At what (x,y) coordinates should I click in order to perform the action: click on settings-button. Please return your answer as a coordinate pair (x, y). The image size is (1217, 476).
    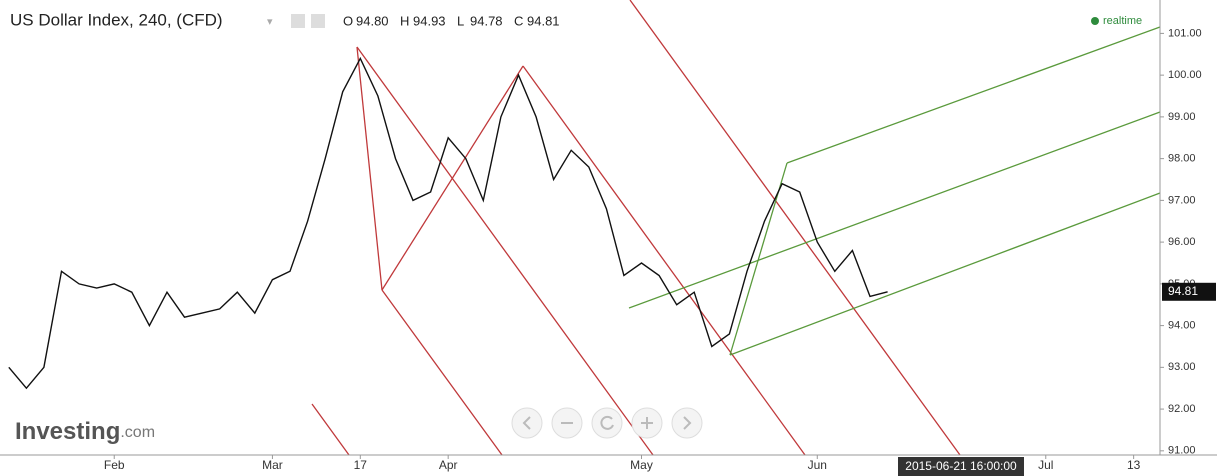
    Looking at the image, I should click on (318, 21).